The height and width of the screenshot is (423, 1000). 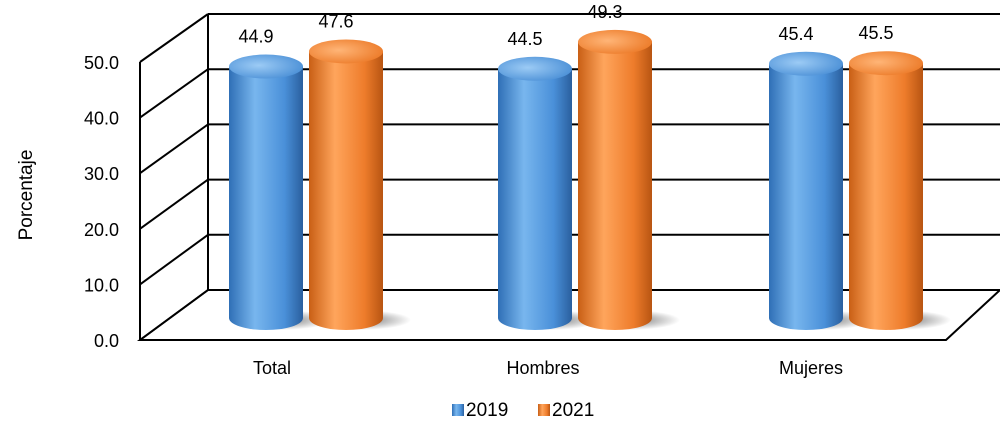 I want to click on bar-2019-mujeres, so click(x=806, y=196).